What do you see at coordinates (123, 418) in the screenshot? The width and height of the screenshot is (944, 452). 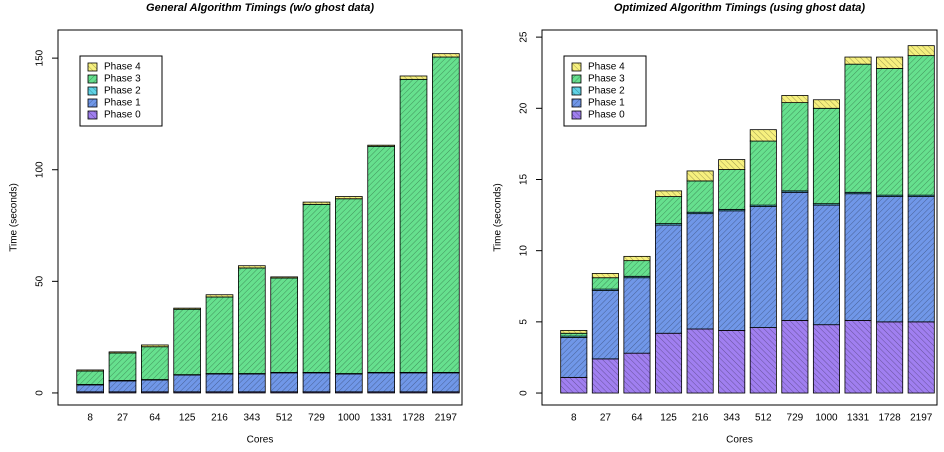 I see `x-tick-label: 27` at bounding box center [123, 418].